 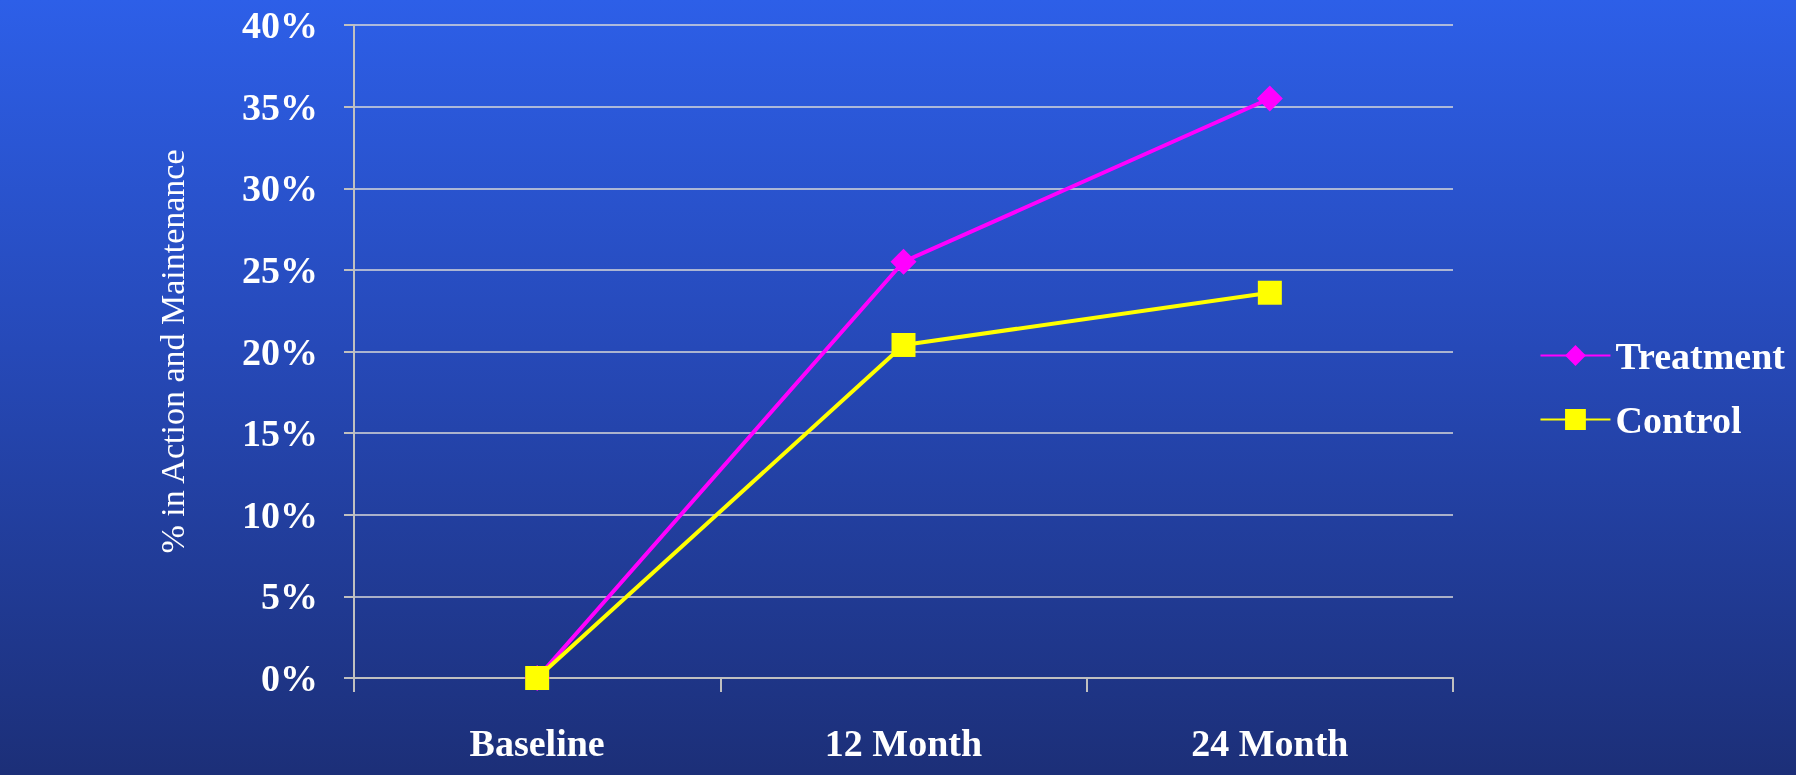 I want to click on legend-label: Control, so click(x=1678, y=419).